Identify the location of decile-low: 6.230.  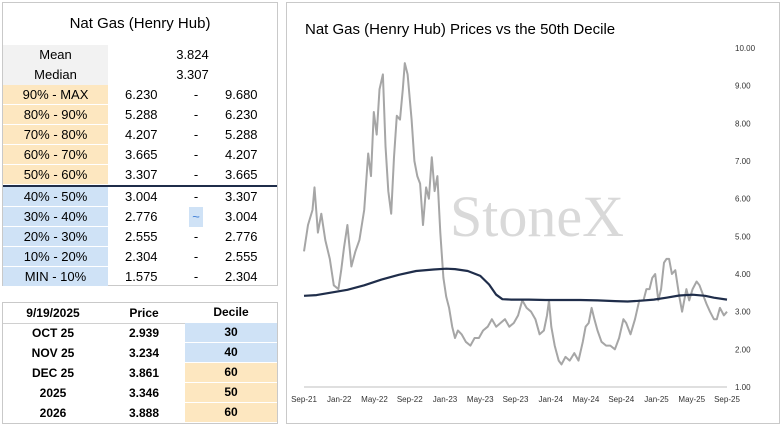
(141, 94).